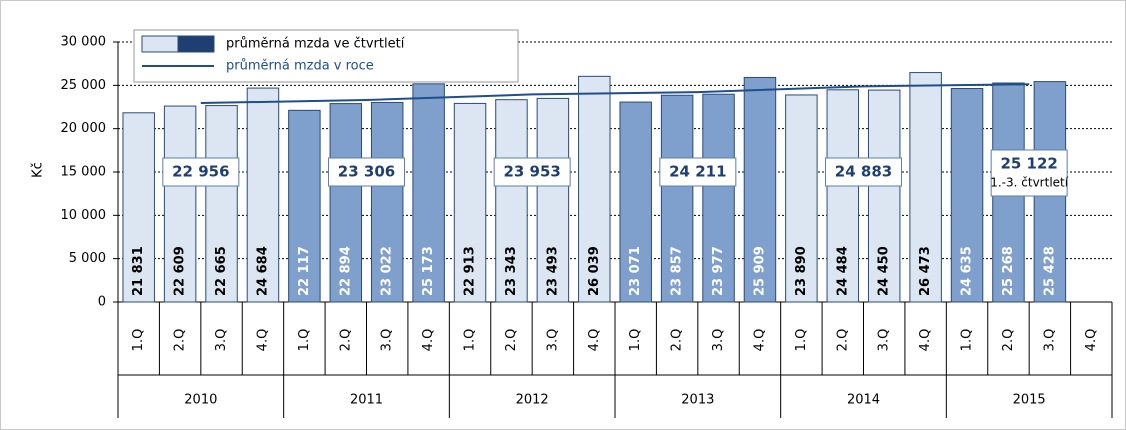 This screenshot has width=1126, height=430. What do you see at coordinates (697, 400) in the screenshot?
I see `year-label: 2013` at bounding box center [697, 400].